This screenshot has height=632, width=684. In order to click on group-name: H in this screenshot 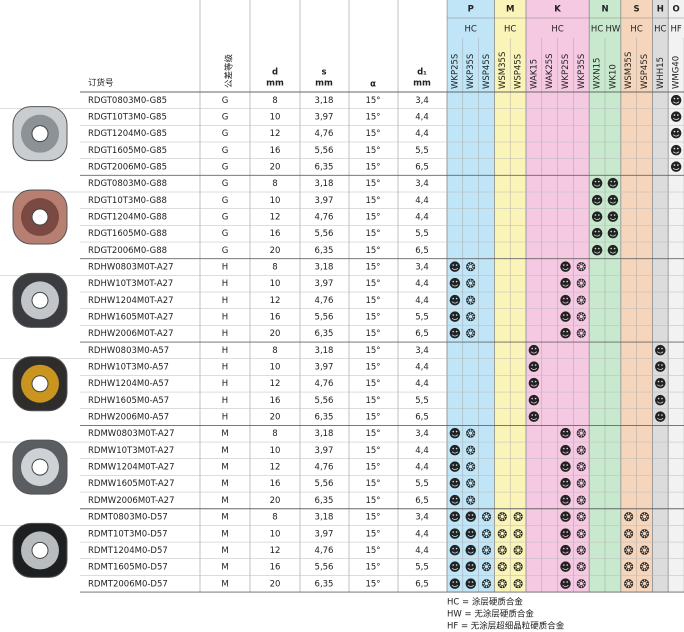, I will do `click(660, 10)`.